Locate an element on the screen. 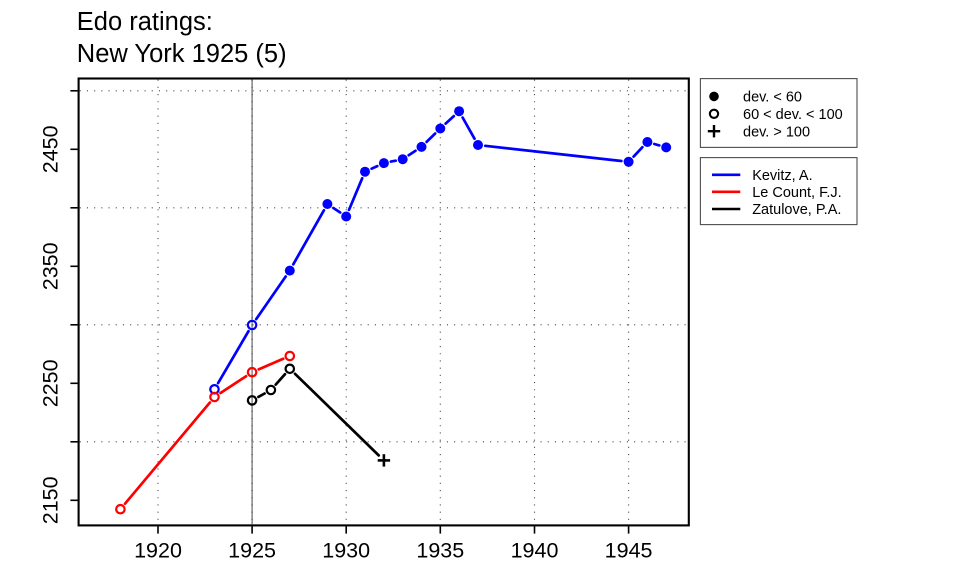 This screenshot has width=960, height=576. svg-text: 2350 is located at coordinates (50, 266).